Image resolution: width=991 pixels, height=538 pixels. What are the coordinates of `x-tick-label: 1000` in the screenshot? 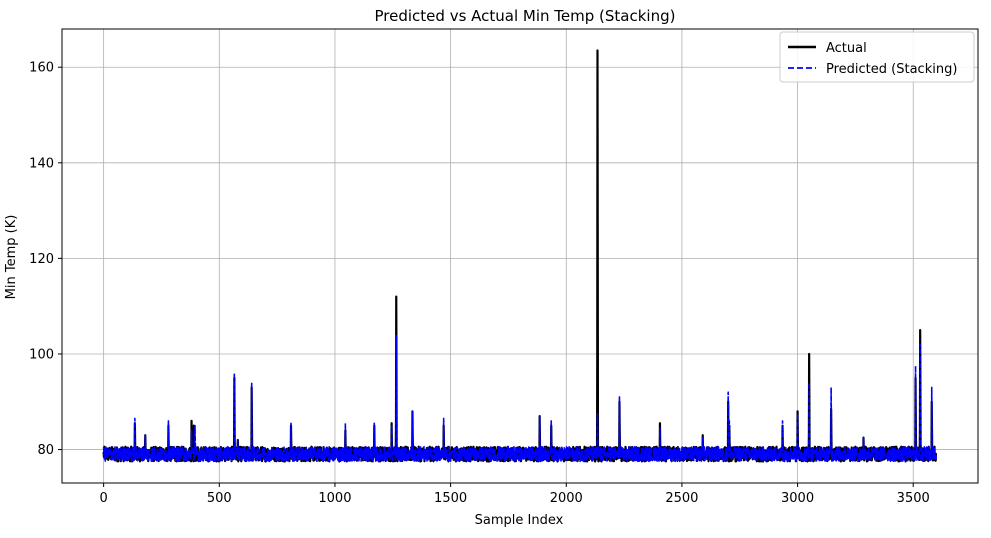 It's located at (334, 498).